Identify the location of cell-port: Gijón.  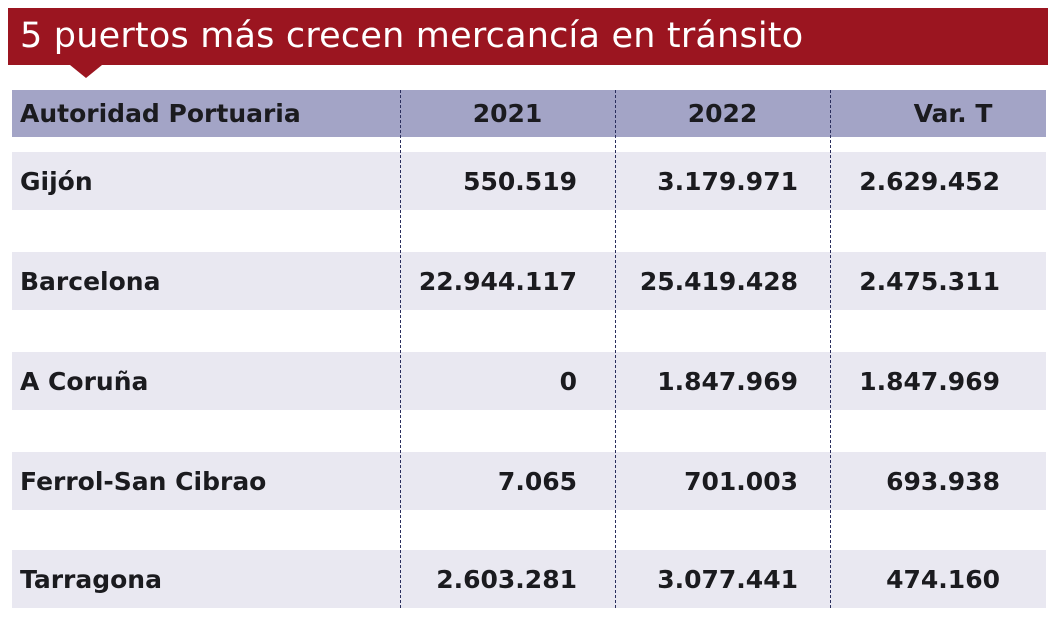
(56, 181).